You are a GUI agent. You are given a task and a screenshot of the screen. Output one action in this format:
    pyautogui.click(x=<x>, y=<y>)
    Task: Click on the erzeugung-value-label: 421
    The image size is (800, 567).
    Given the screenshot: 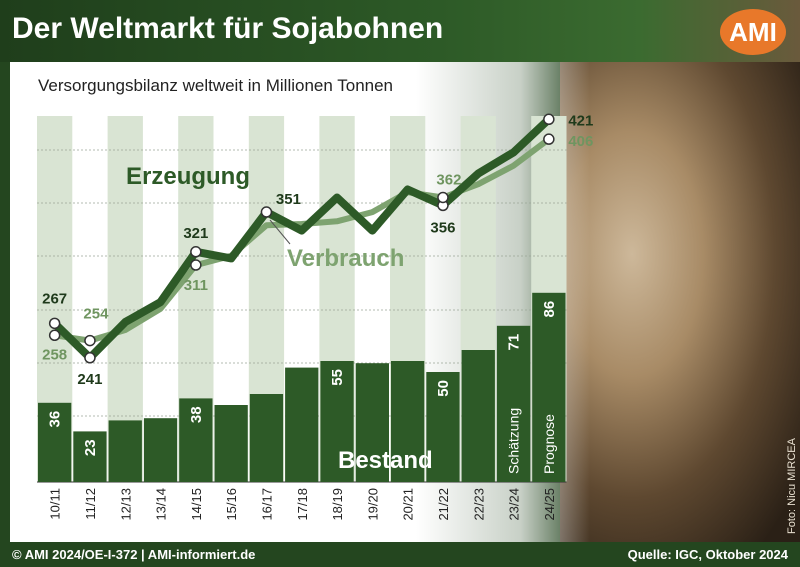 What is the action you would take?
    pyautogui.click(x=580, y=120)
    